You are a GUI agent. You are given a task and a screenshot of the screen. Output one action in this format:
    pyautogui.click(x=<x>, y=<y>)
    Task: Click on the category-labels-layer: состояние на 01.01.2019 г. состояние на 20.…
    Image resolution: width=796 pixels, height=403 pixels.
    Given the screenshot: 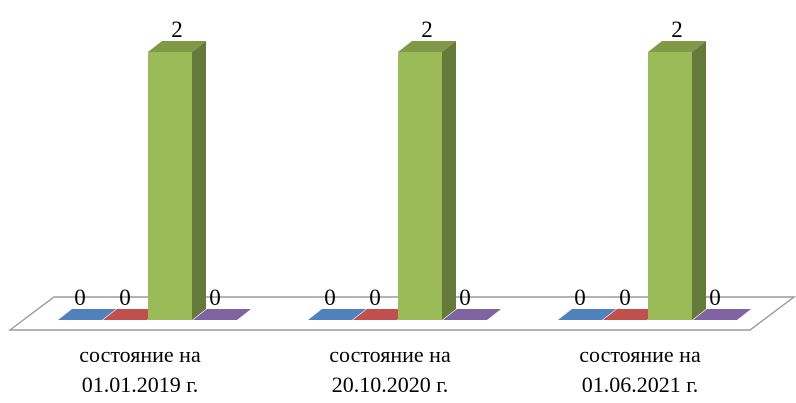 What is the action you would take?
    pyautogui.click(x=390, y=369)
    